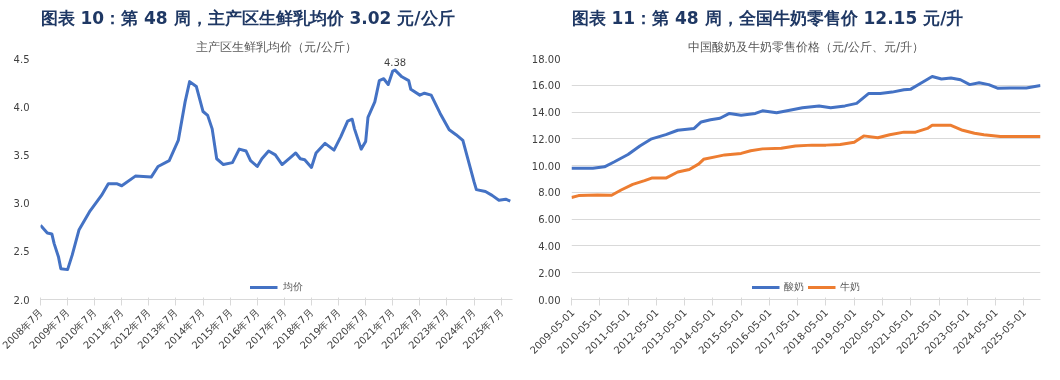  What do you see at coordinates (767, 17) in the screenshot?
I see `chart-title: 图表 11：第 48 周，全国牛奶零售价 12.15 元/升` at bounding box center [767, 17].